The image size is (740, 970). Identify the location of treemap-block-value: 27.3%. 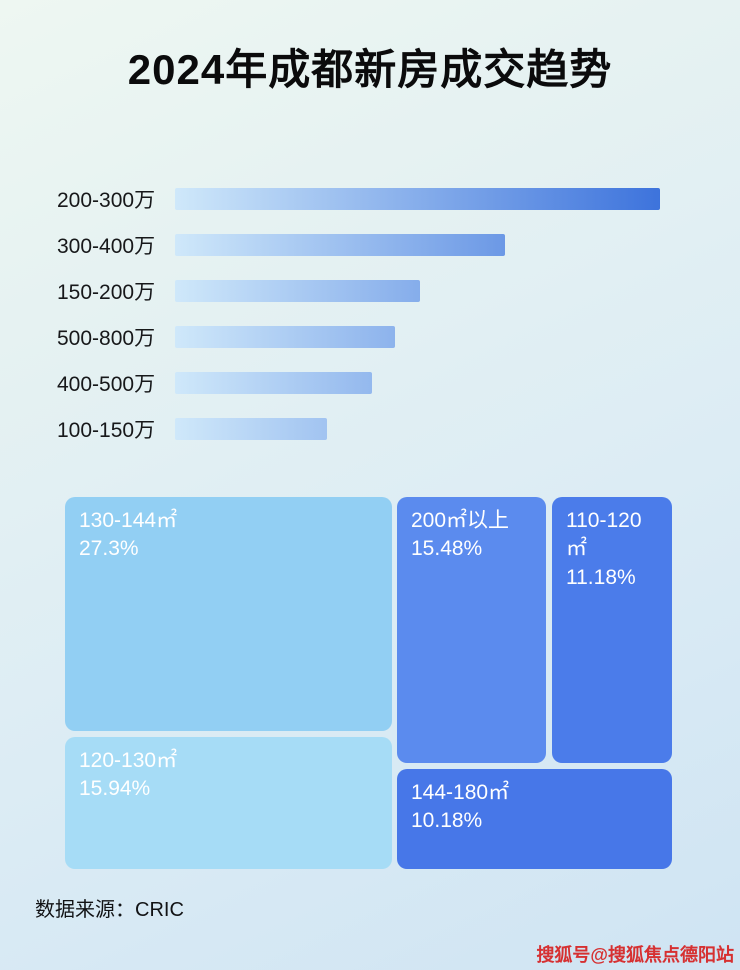
(109, 549).